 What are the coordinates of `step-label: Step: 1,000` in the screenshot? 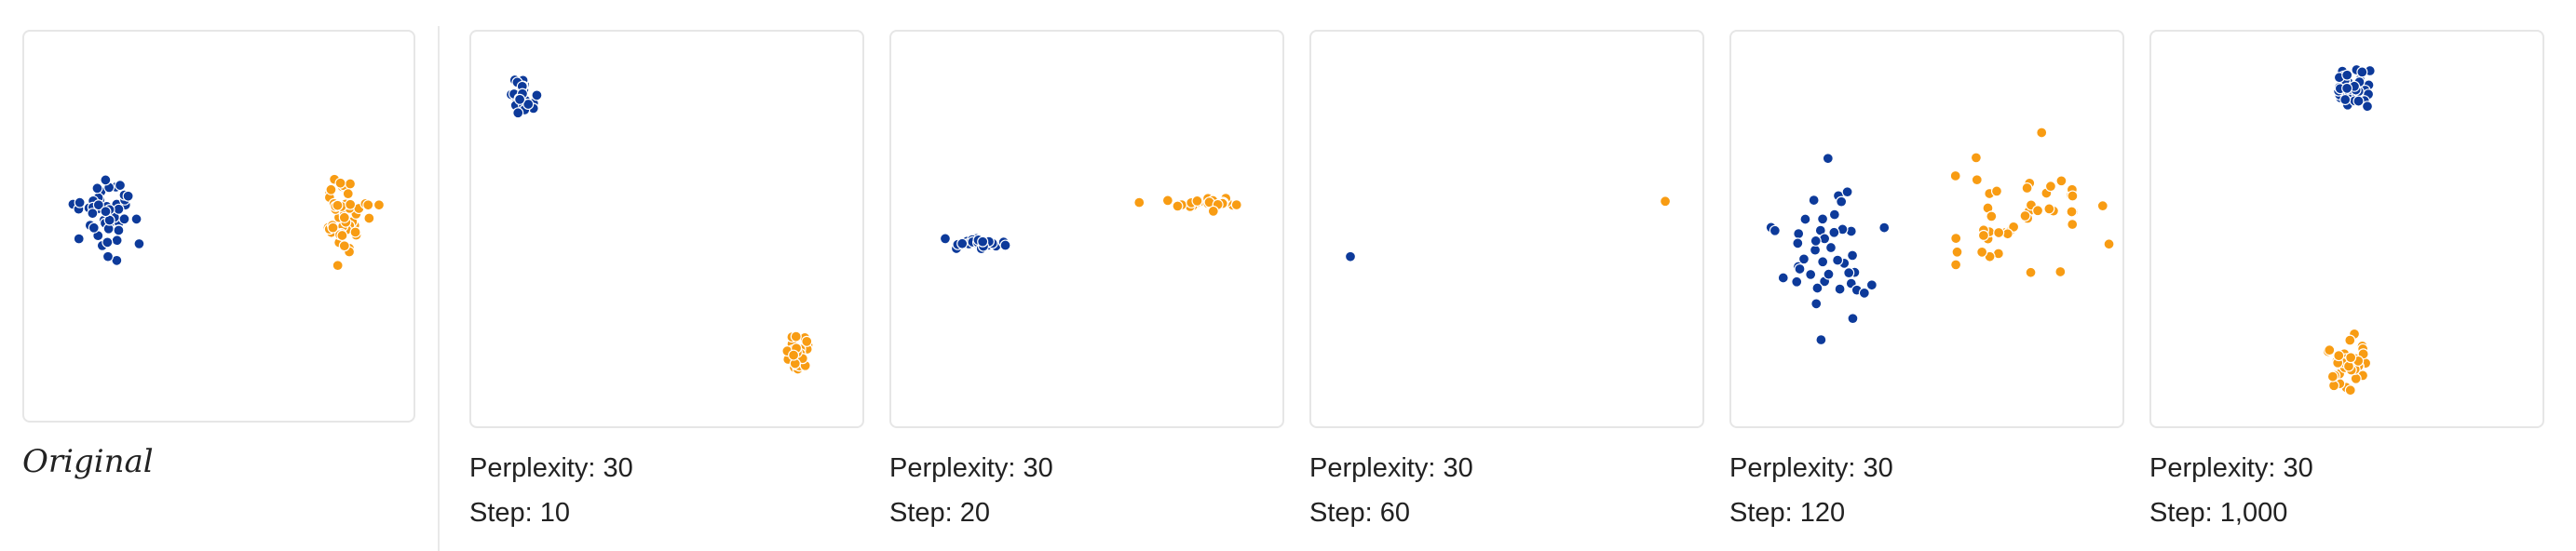 It's located at (2218, 513).